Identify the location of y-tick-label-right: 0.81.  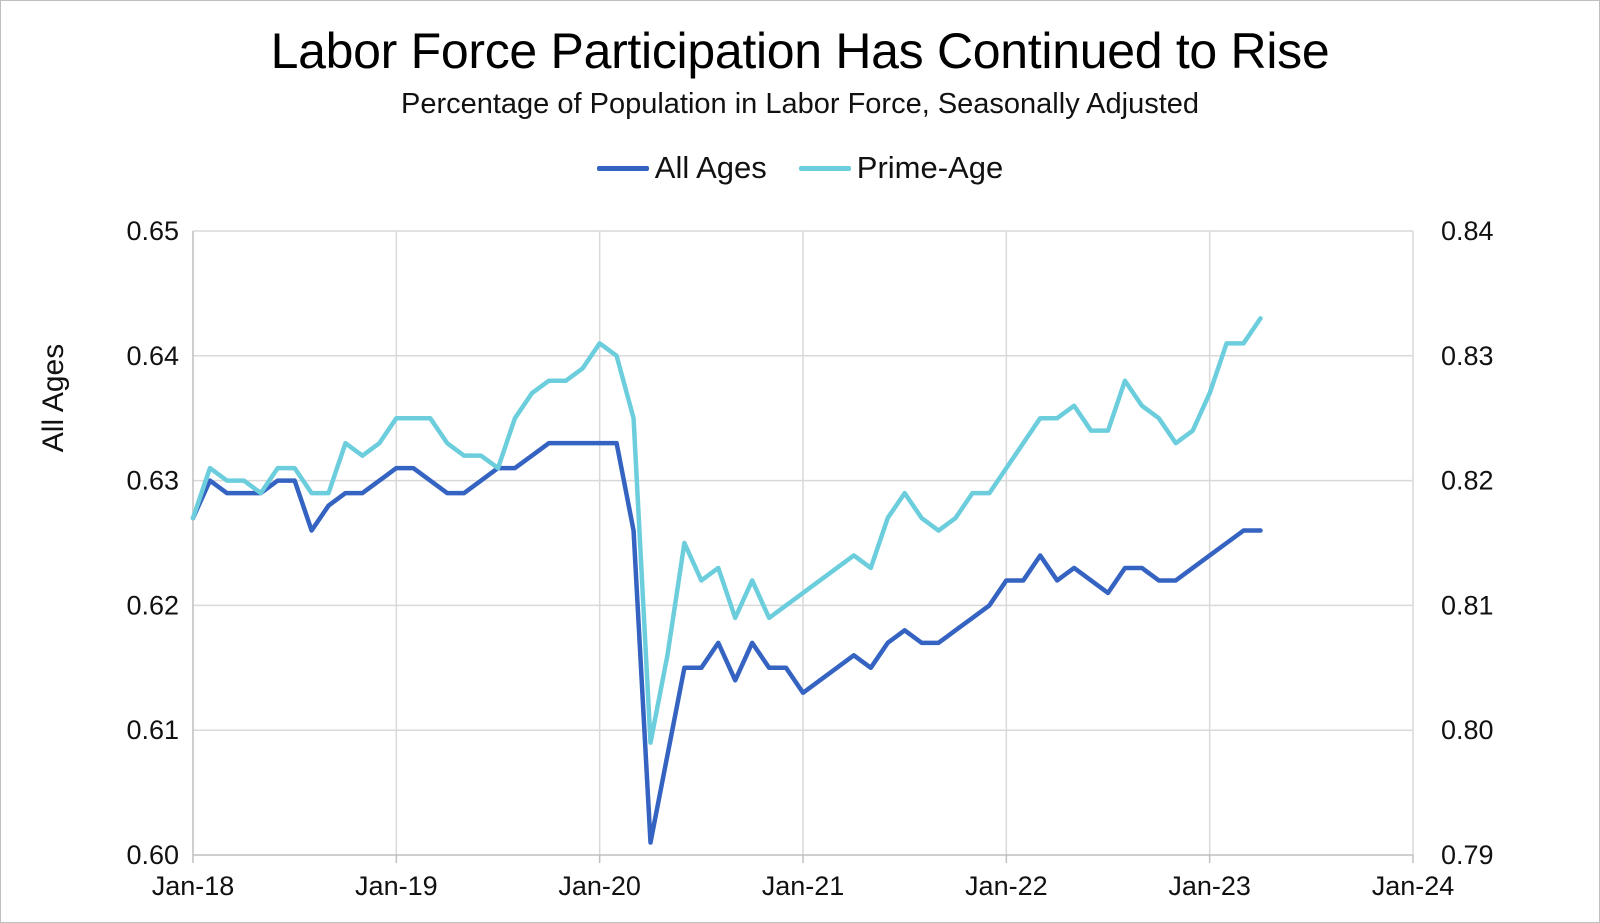
(1467, 605).